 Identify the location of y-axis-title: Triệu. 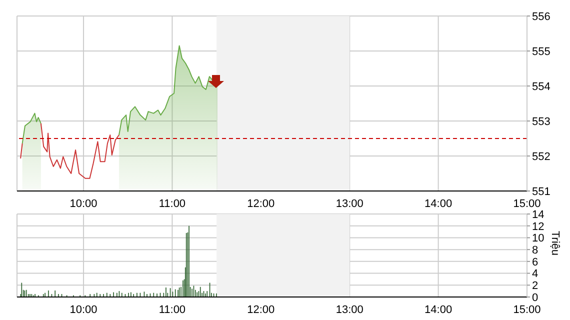
(555, 243).